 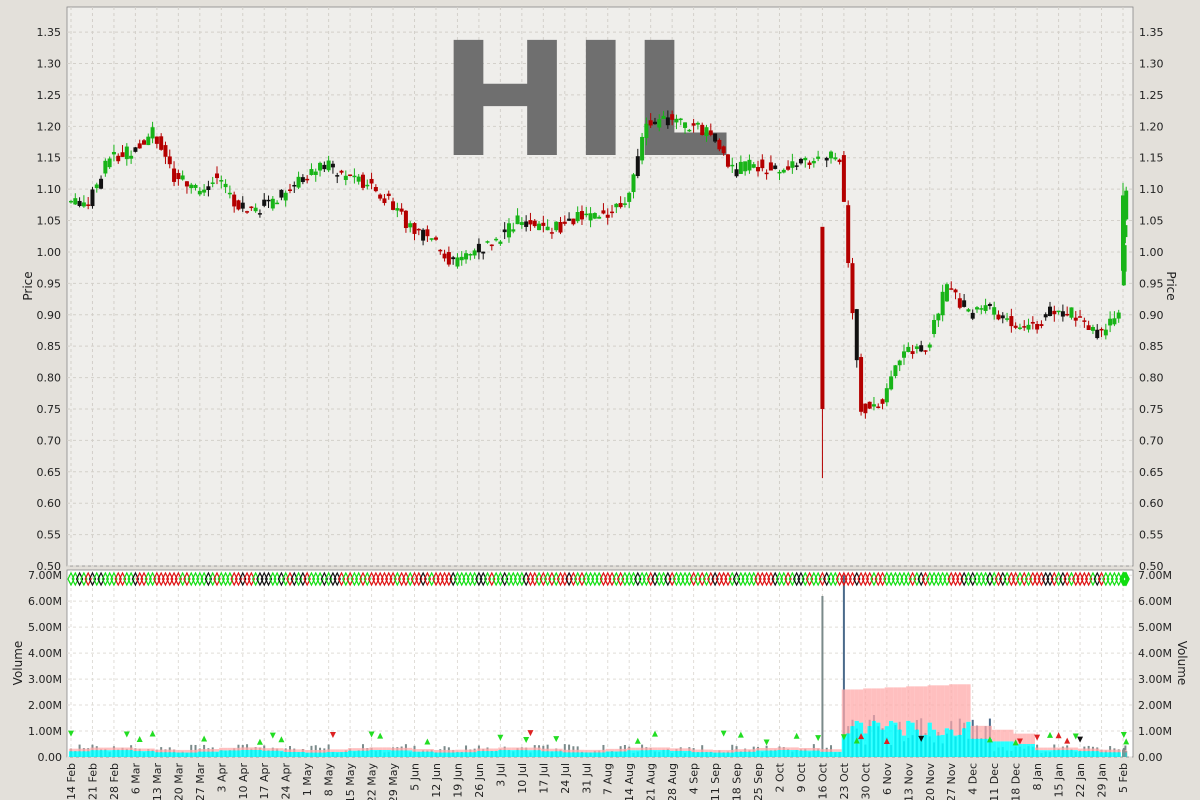 I want to click on date-tick-label: 27 Nov, so click(x=951, y=781).